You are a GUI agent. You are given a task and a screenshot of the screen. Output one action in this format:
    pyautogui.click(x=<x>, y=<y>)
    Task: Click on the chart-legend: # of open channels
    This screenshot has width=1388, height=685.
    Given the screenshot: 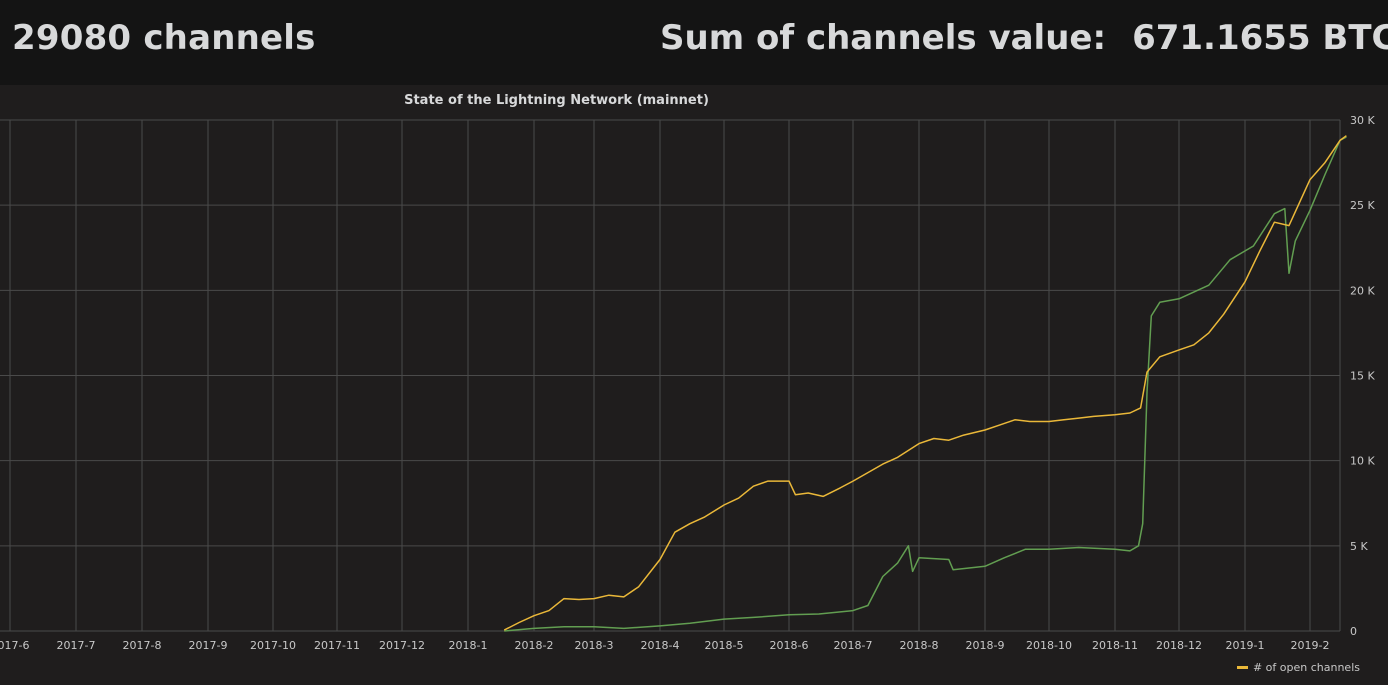 What is the action you would take?
    pyautogui.click(x=1298, y=667)
    